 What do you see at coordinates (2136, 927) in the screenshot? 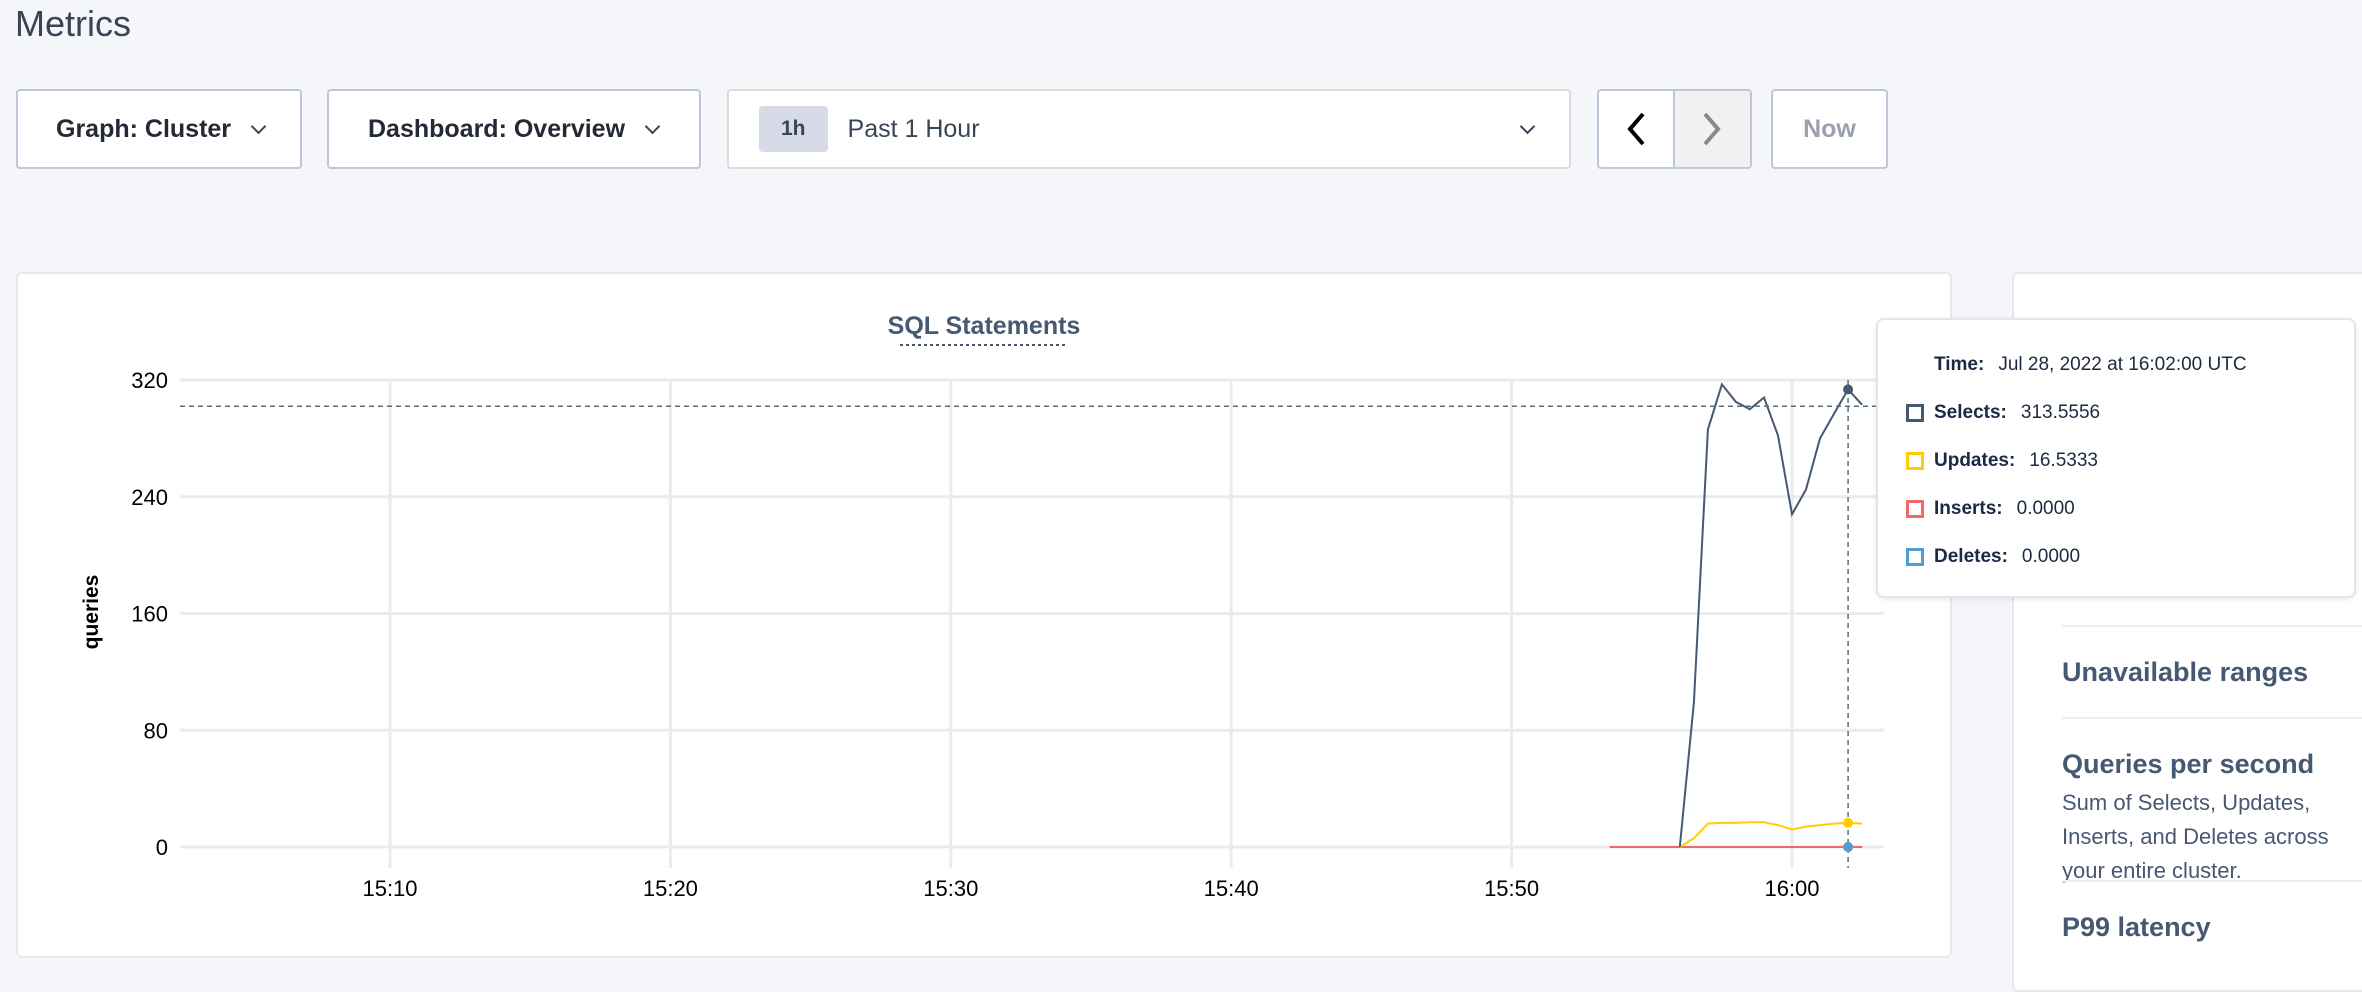
I see `side-item-title: P99 latency` at bounding box center [2136, 927].